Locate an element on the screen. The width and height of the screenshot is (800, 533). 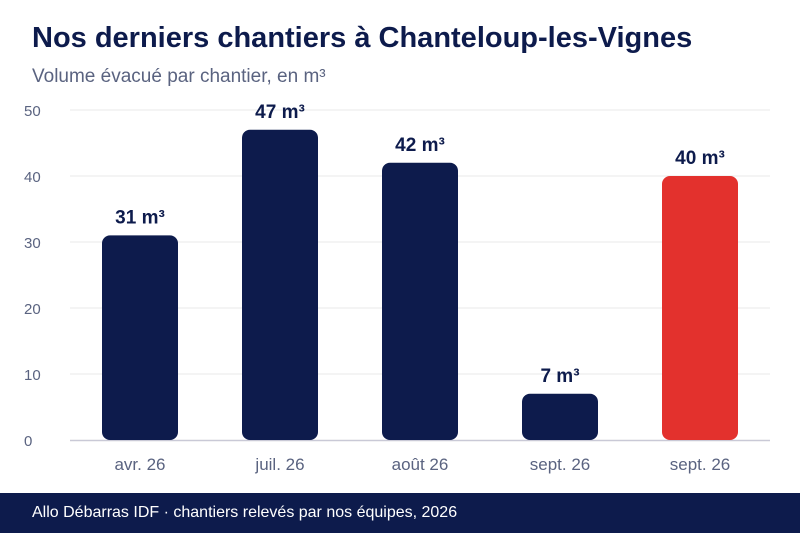
y-tick-label: 10 is located at coordinates (32, 375).